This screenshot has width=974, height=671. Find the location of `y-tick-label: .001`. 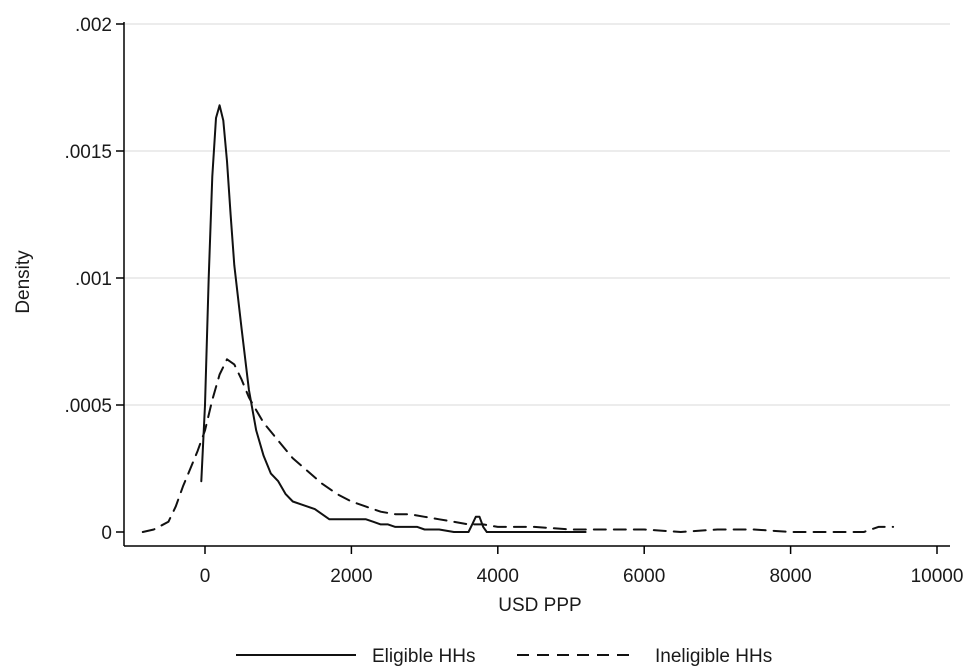

y-tick-label: .001 is located at coordinates (93, 279).